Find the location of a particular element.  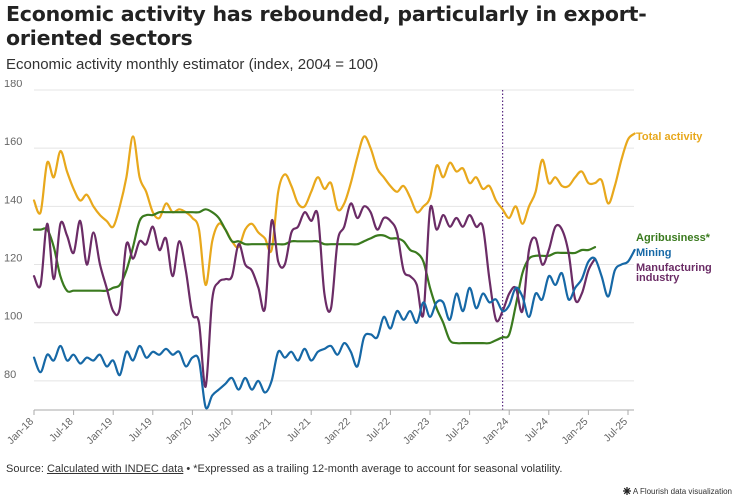

flourish-icon is located at coordinates (627, 491).